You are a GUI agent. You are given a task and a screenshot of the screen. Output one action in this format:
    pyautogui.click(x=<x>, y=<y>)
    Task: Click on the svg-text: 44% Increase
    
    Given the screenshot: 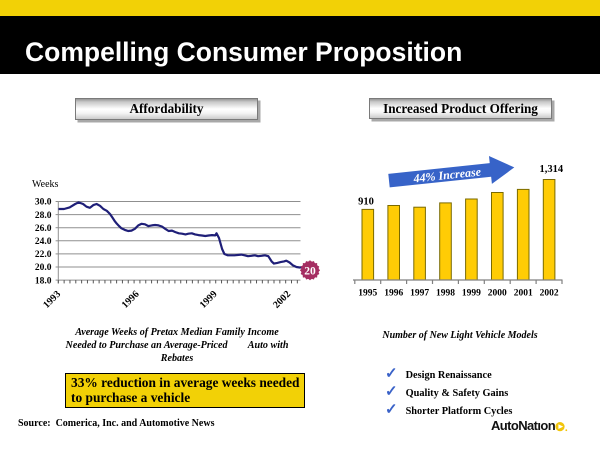 What is the action you would take?
    pyautogui.click(x=447, y=174)
    